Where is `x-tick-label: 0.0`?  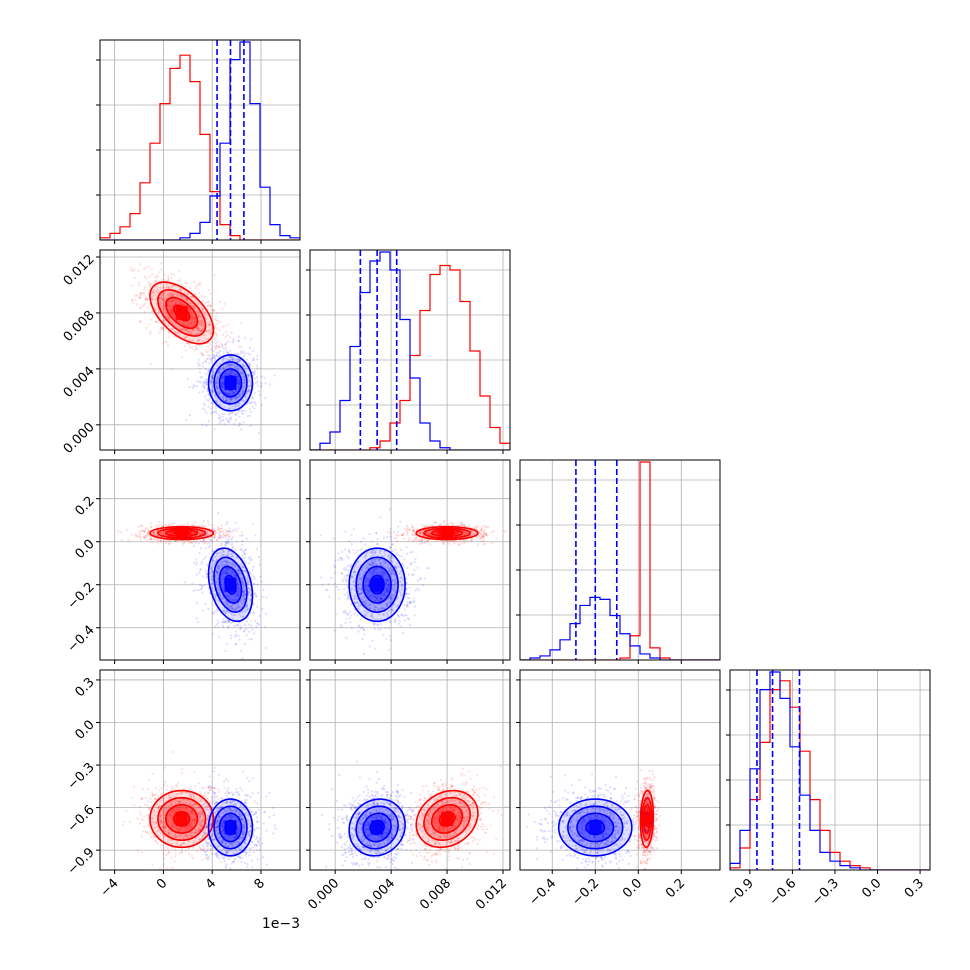 x-tick-label: 0.0 is located at coordinates (871, 888).